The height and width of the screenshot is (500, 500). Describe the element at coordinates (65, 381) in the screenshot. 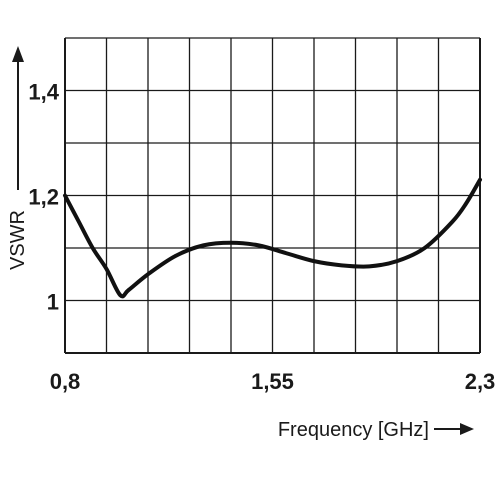

I see `x-tick-label: 0,8` at that location.